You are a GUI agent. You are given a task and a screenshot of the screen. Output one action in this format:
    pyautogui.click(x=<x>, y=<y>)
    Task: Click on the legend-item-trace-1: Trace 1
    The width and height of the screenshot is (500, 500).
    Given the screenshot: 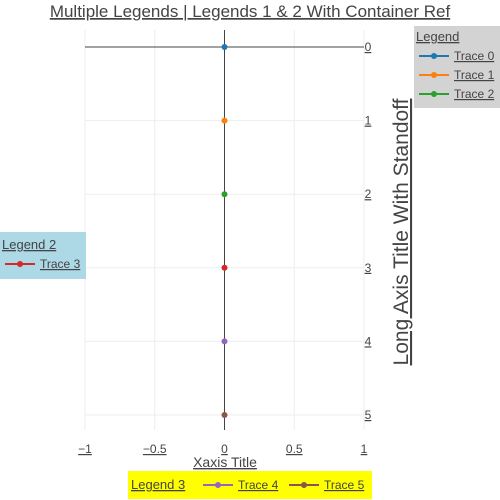 What is the action you would take?
    pyautogui.click(x=457, y=75)
    